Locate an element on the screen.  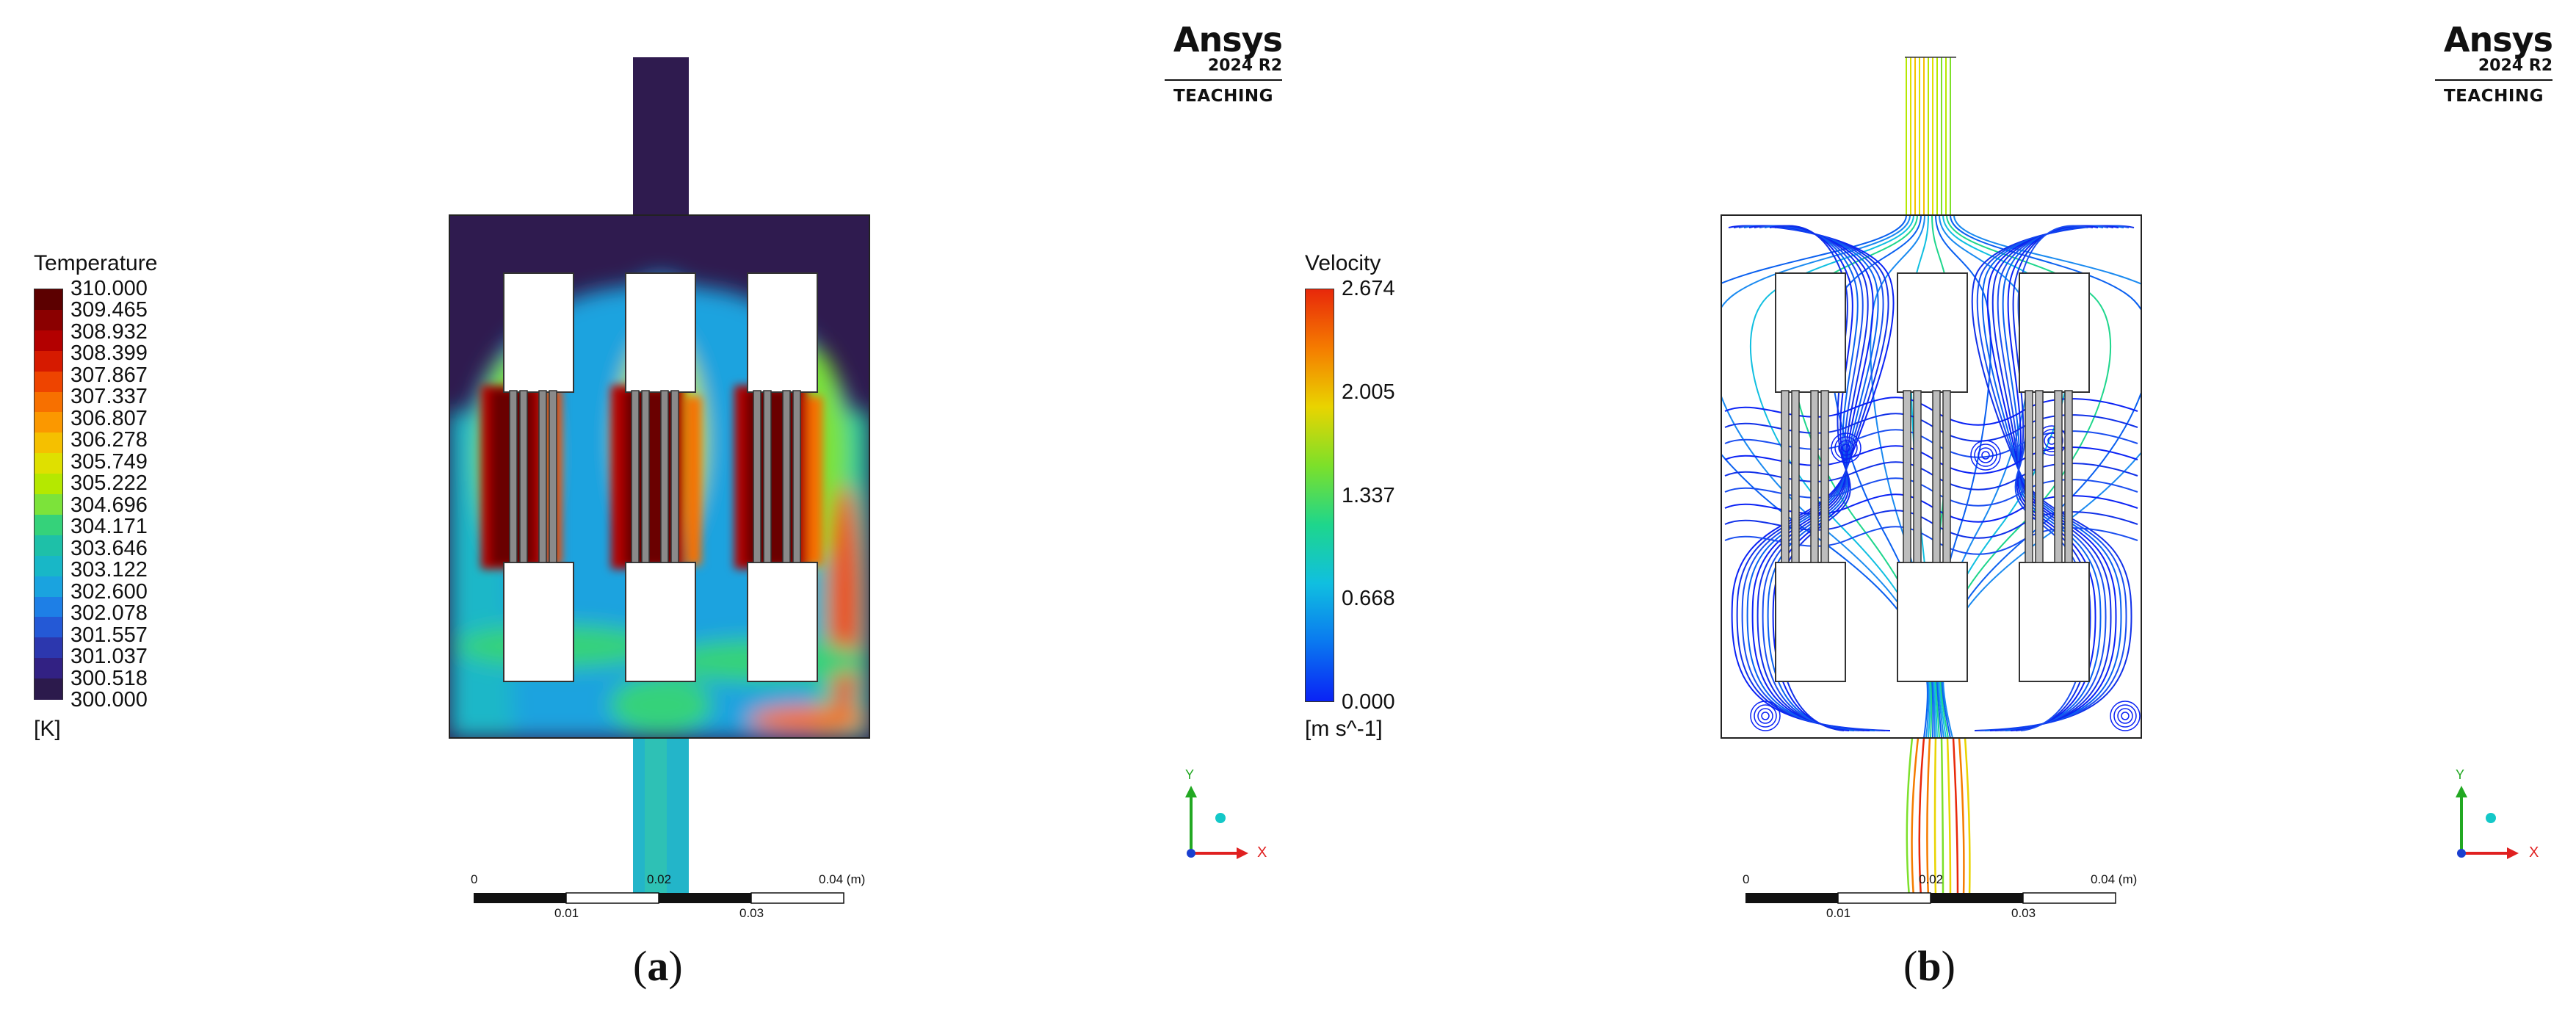
legend-tick-label: 308.932 is located at coordinates (109, 331).